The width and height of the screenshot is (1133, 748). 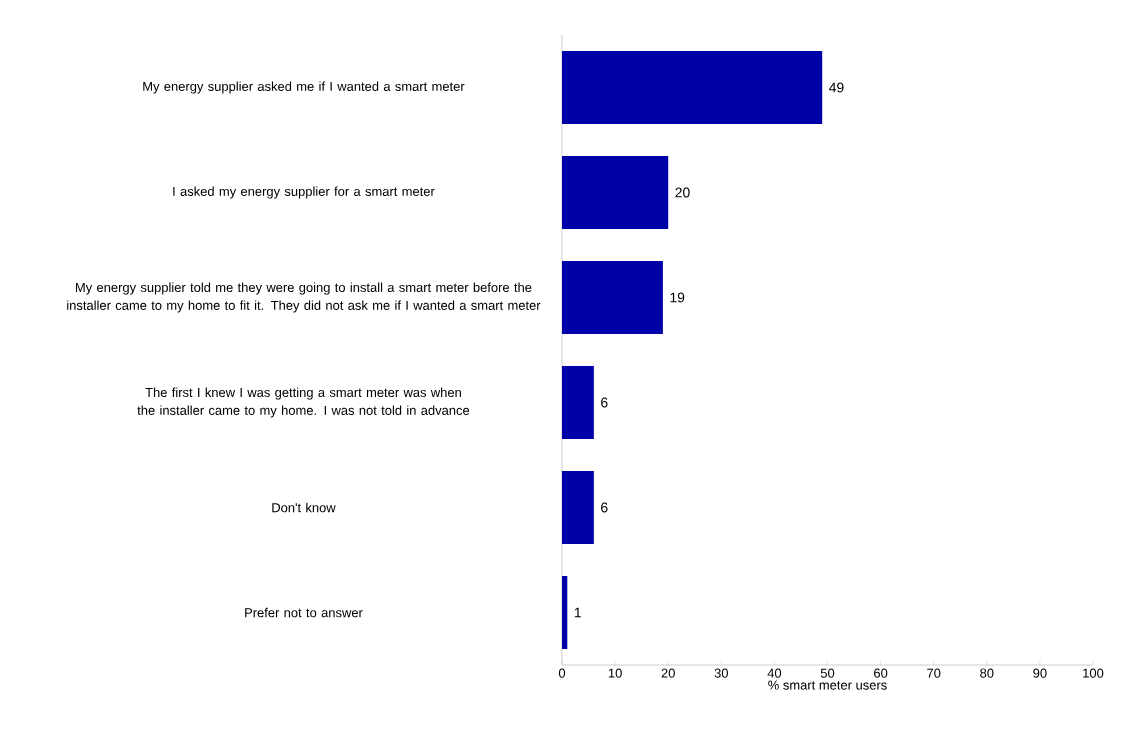 I want to click on y-tick-label: I asked my energy supplier for a smart meter, so click(x=304, y=192).